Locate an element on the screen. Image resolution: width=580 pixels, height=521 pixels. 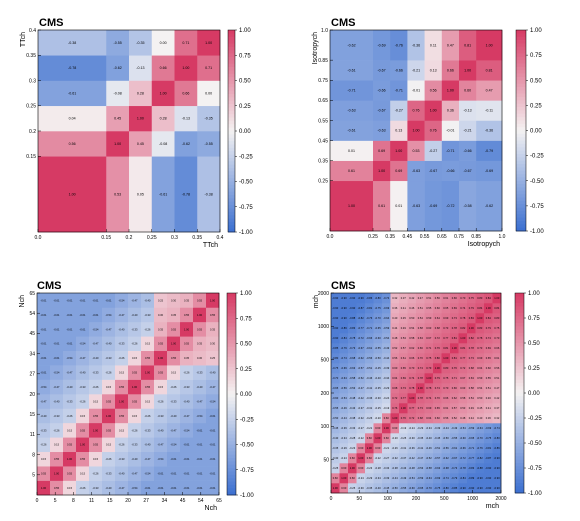
y-tick-label: 0.65 is located at coordinates (323, 101).